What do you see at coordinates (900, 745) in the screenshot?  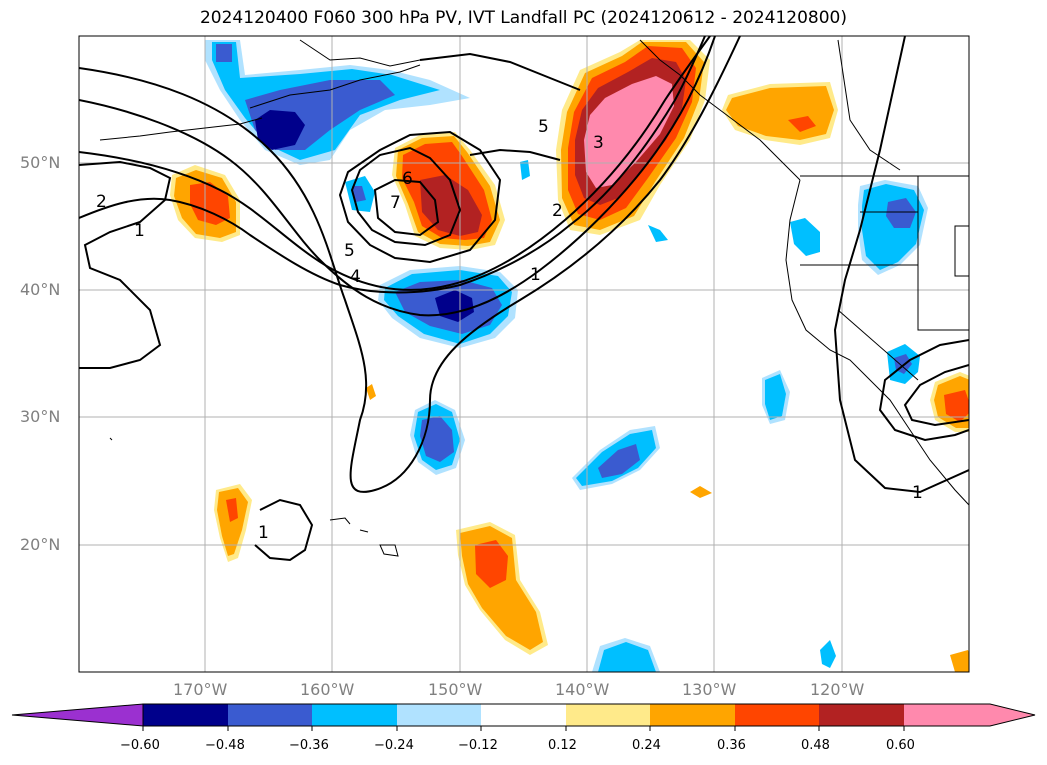 I see `colorbar-tick-label: 0.60` at bounding box center [900, 745].